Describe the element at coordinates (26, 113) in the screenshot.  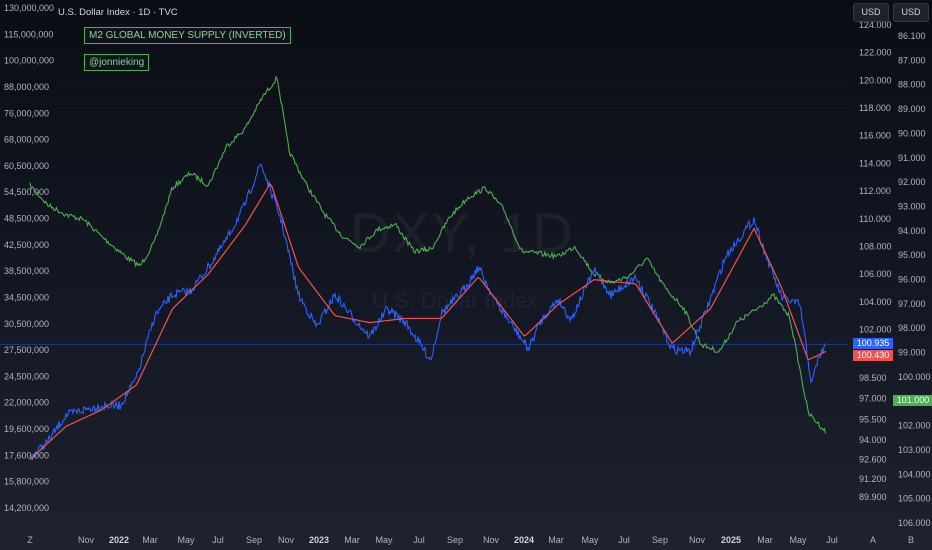
I see `left-axis-label: 76,000,000` at that location.